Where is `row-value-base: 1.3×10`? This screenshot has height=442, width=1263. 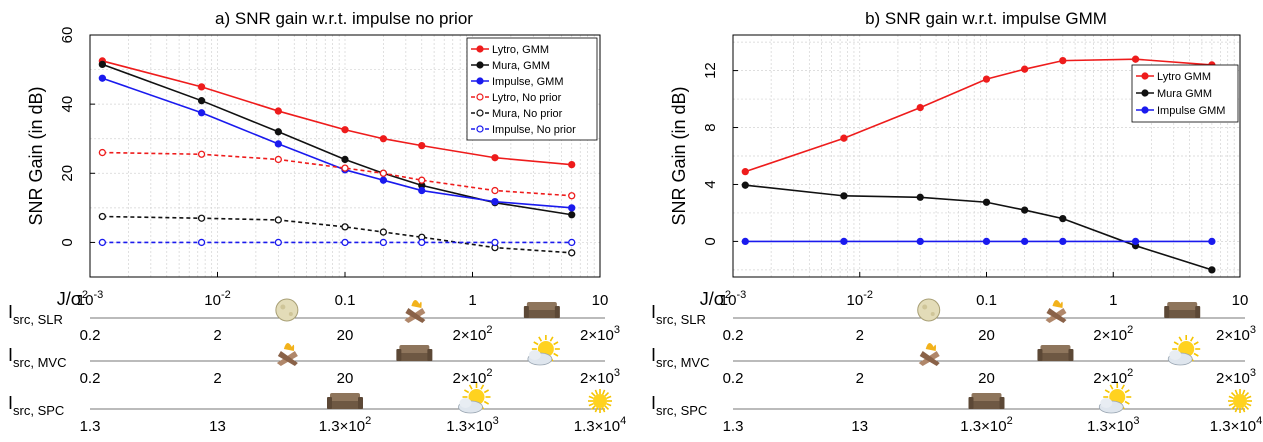 row-value-base: 1.3×10 is located at coordinates (469, 426).